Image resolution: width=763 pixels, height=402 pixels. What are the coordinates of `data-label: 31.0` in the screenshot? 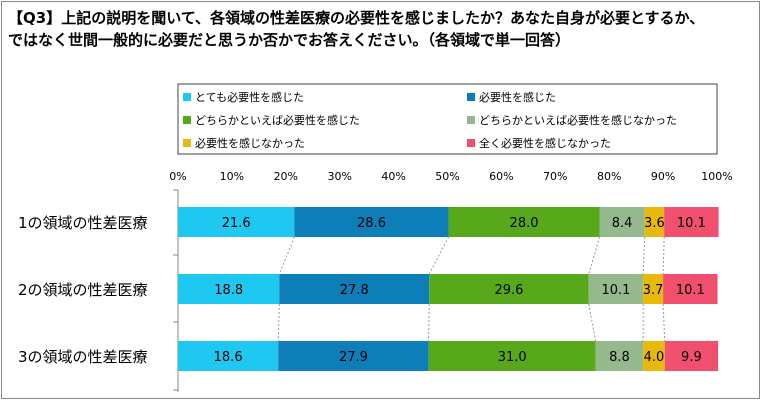 It's located at (512, 357).